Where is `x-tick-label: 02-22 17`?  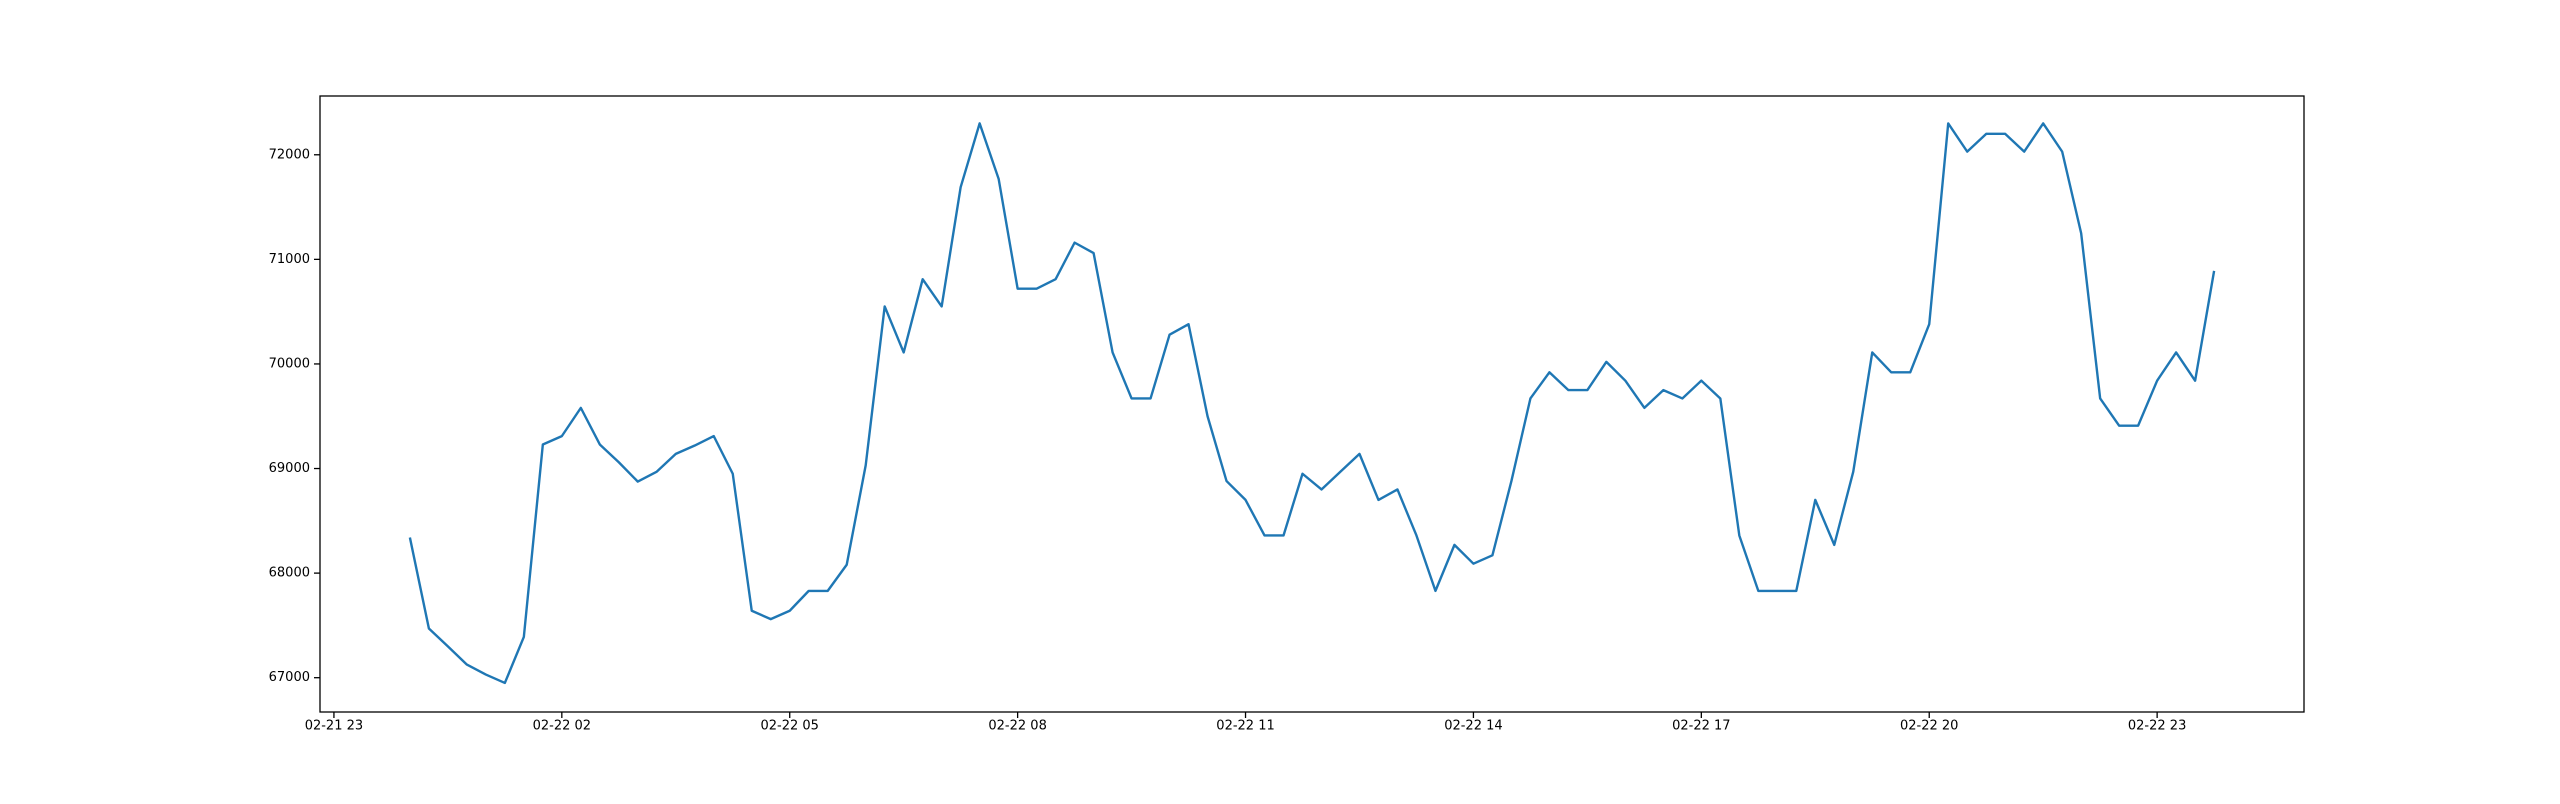 x-tick-label: 02-22 17 is located at coordinates (1701, 726).